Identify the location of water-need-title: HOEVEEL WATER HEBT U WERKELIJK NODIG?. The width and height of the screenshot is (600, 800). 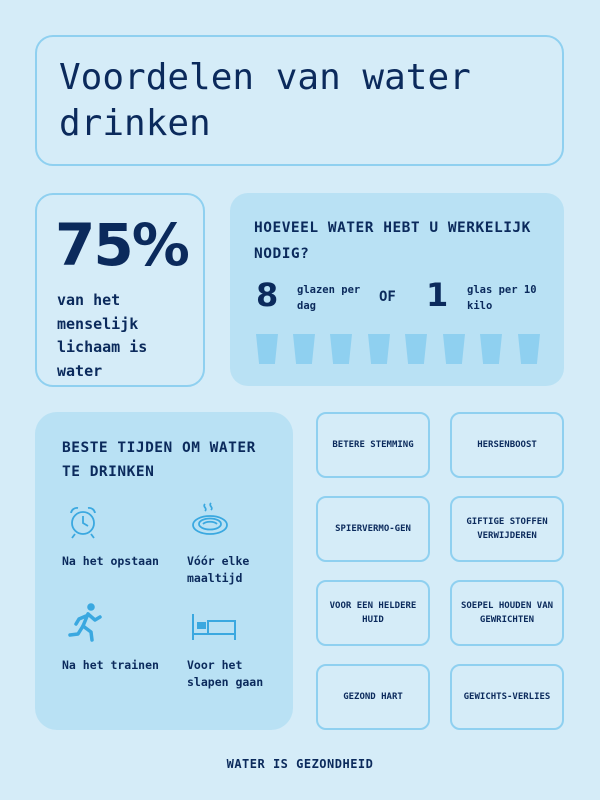
(392, 241).